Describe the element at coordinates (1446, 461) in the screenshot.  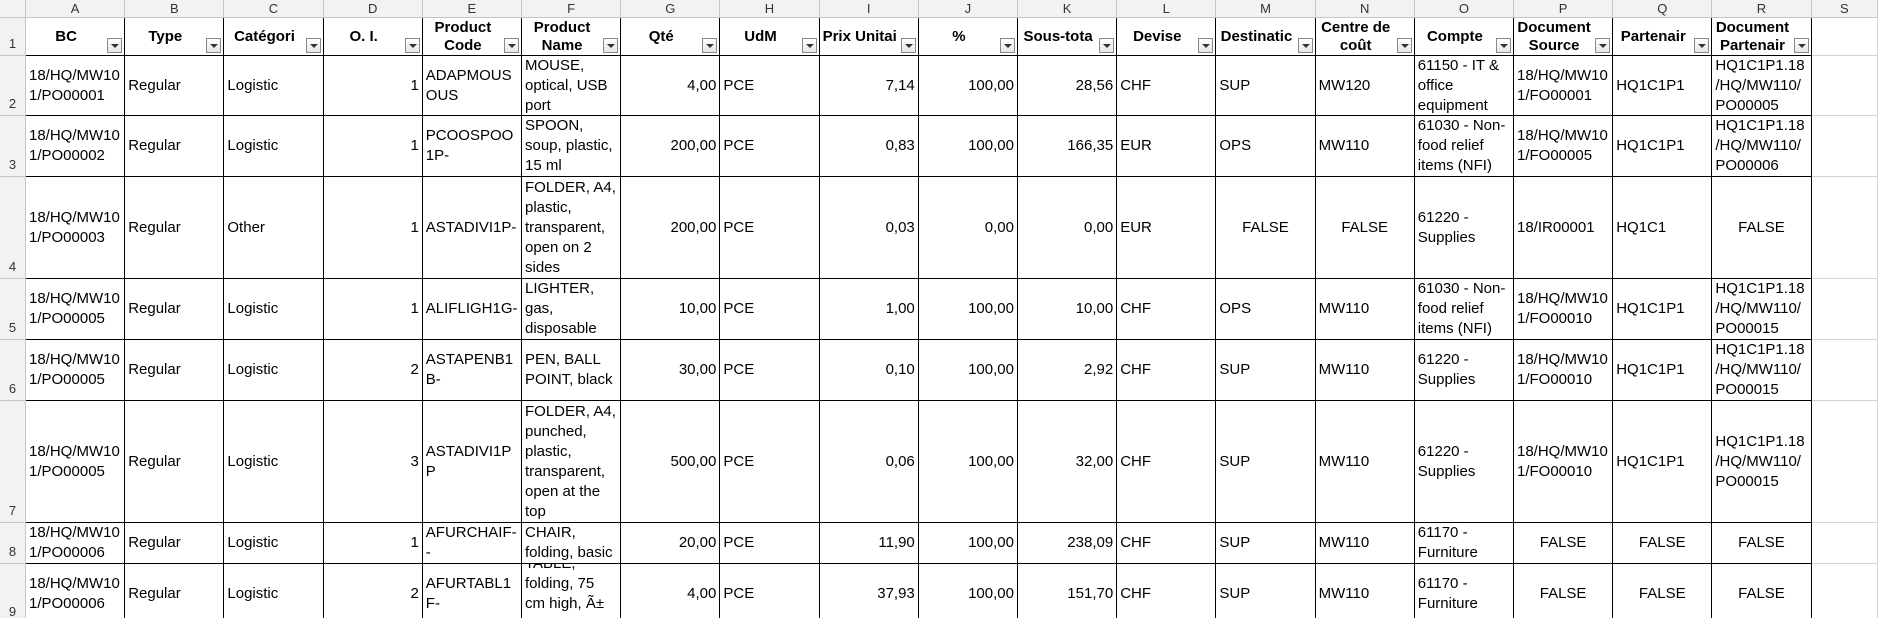
I see `data-cell-text: 61220 - Supplies` at that location.